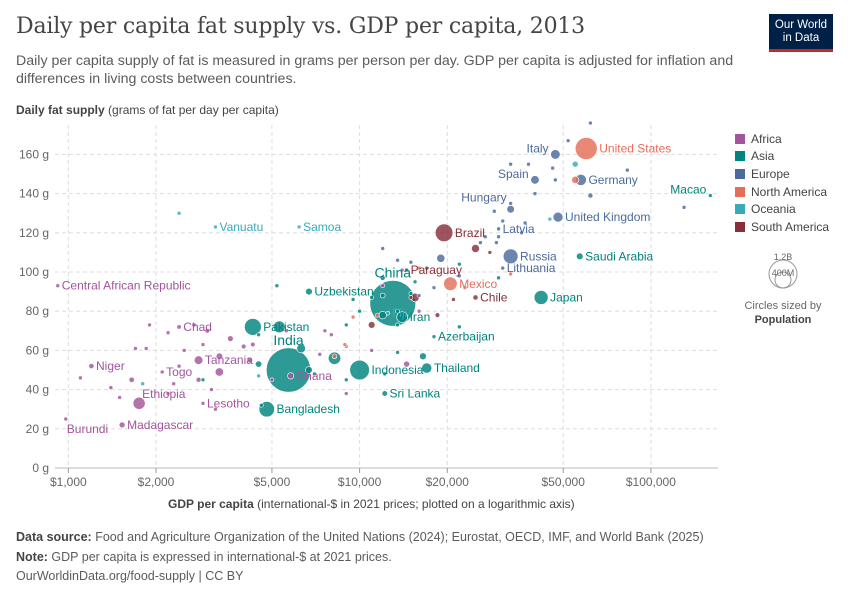 This screenshot has width=850, height=600. Describe the element at coordinates (801, 25) in the screenshot. I see `logo-line-1: Our World` at that location.